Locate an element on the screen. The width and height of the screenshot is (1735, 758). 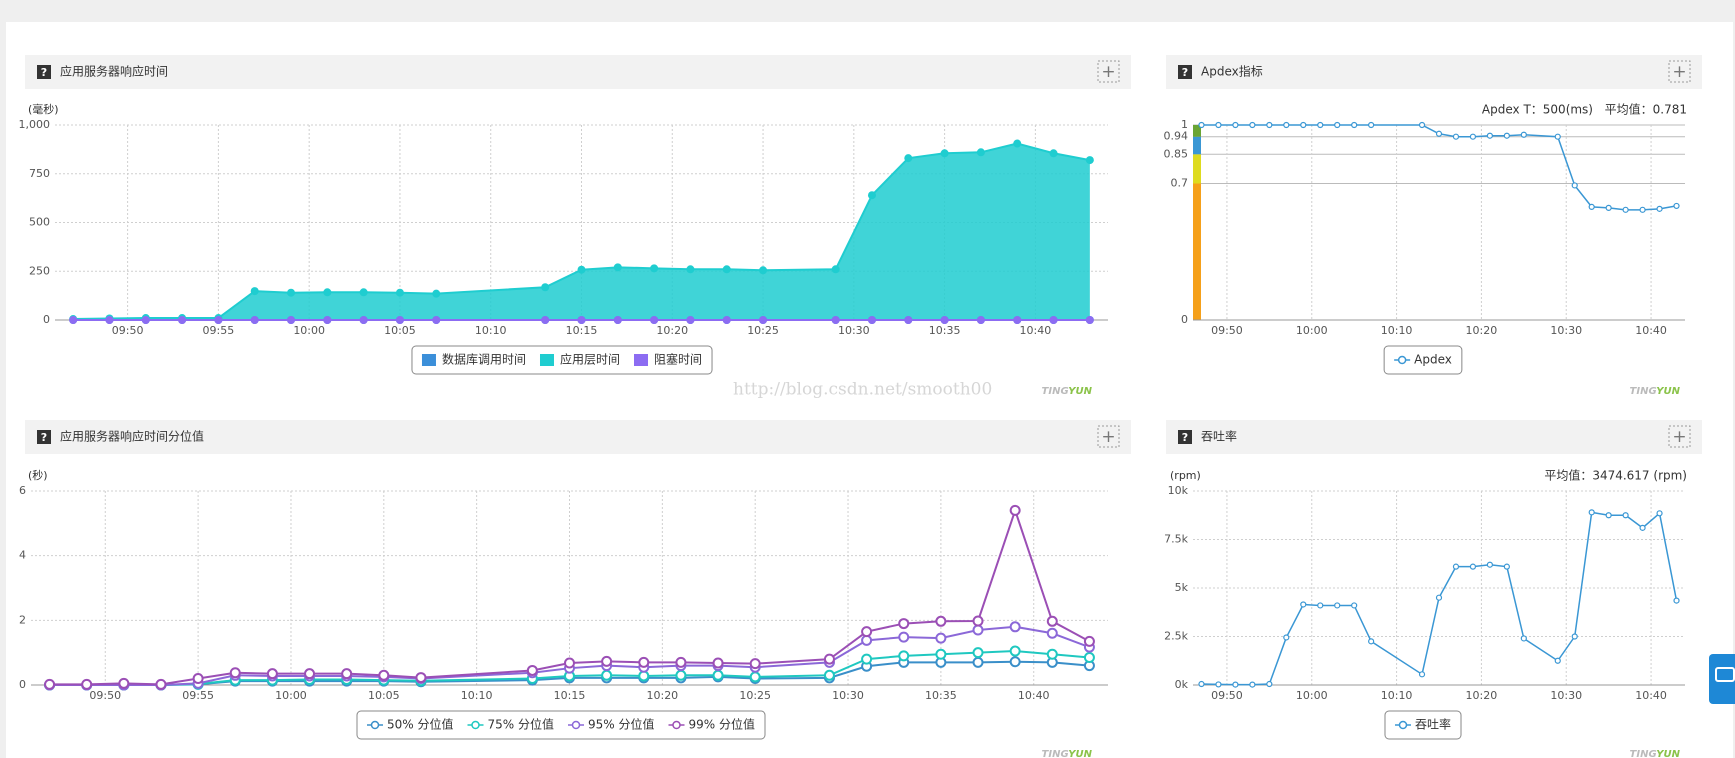
legend-item: 95% 分位值 is located at coordinates (611, 724).